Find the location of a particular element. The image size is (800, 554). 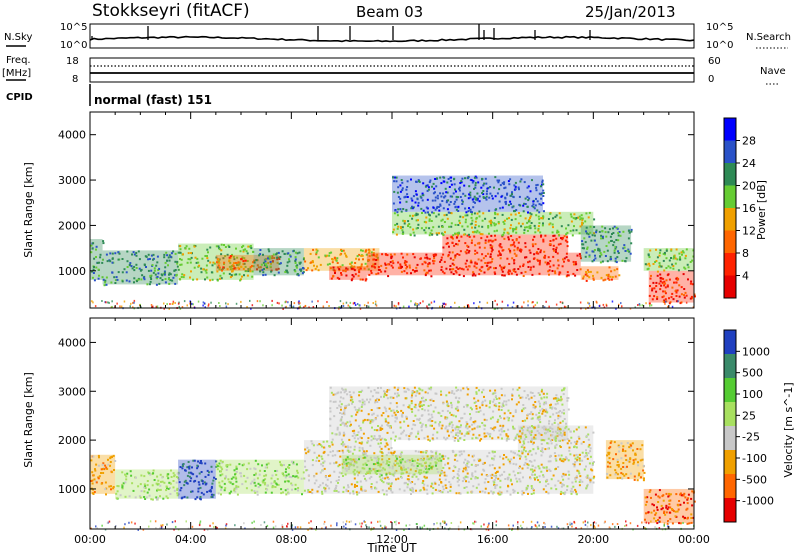

freq-label: Freq. is located at coordinates (18, 60).